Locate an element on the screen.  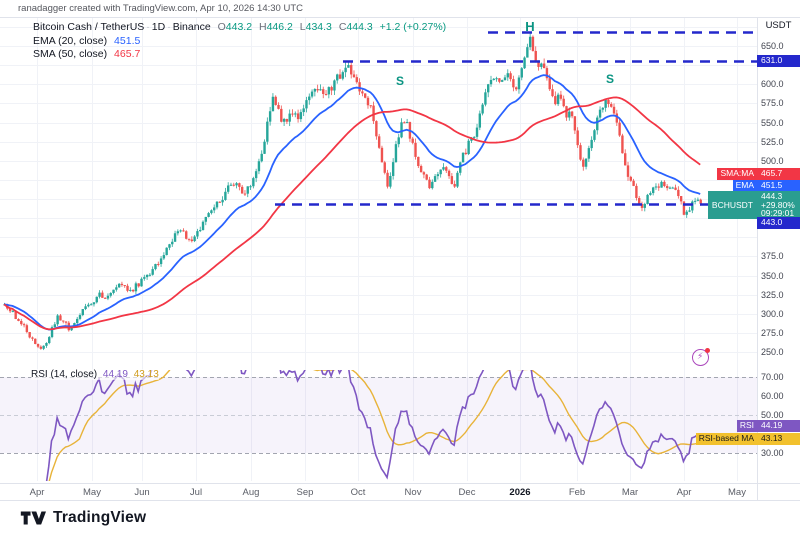
symbol-price-label: BCHUSDT 444.3 +29.80% 09:29:01 is located at coordinates (753, 205).